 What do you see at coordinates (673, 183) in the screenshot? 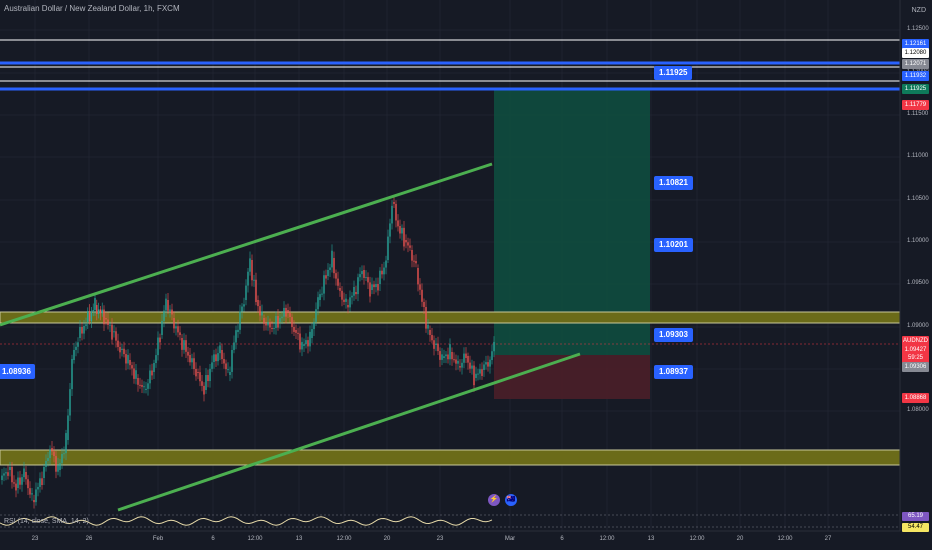
I see `callout-tp2: 1.10821` at bounding box center [673, 183].